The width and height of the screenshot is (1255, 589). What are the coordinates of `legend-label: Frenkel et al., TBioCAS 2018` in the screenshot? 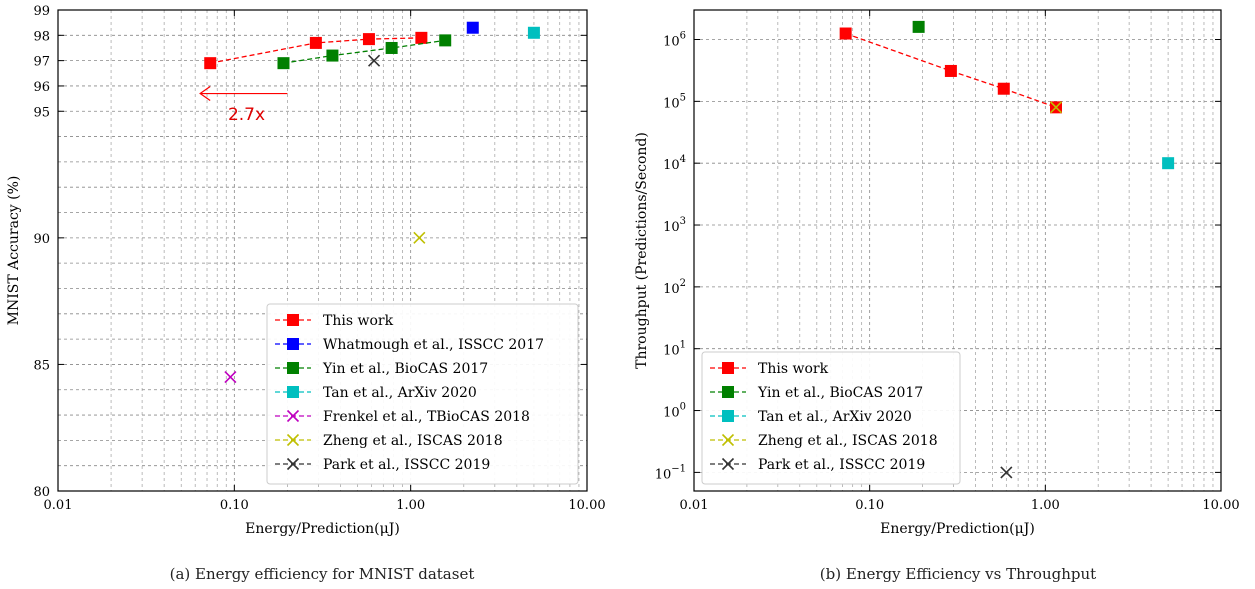 It's located at (426, 417).